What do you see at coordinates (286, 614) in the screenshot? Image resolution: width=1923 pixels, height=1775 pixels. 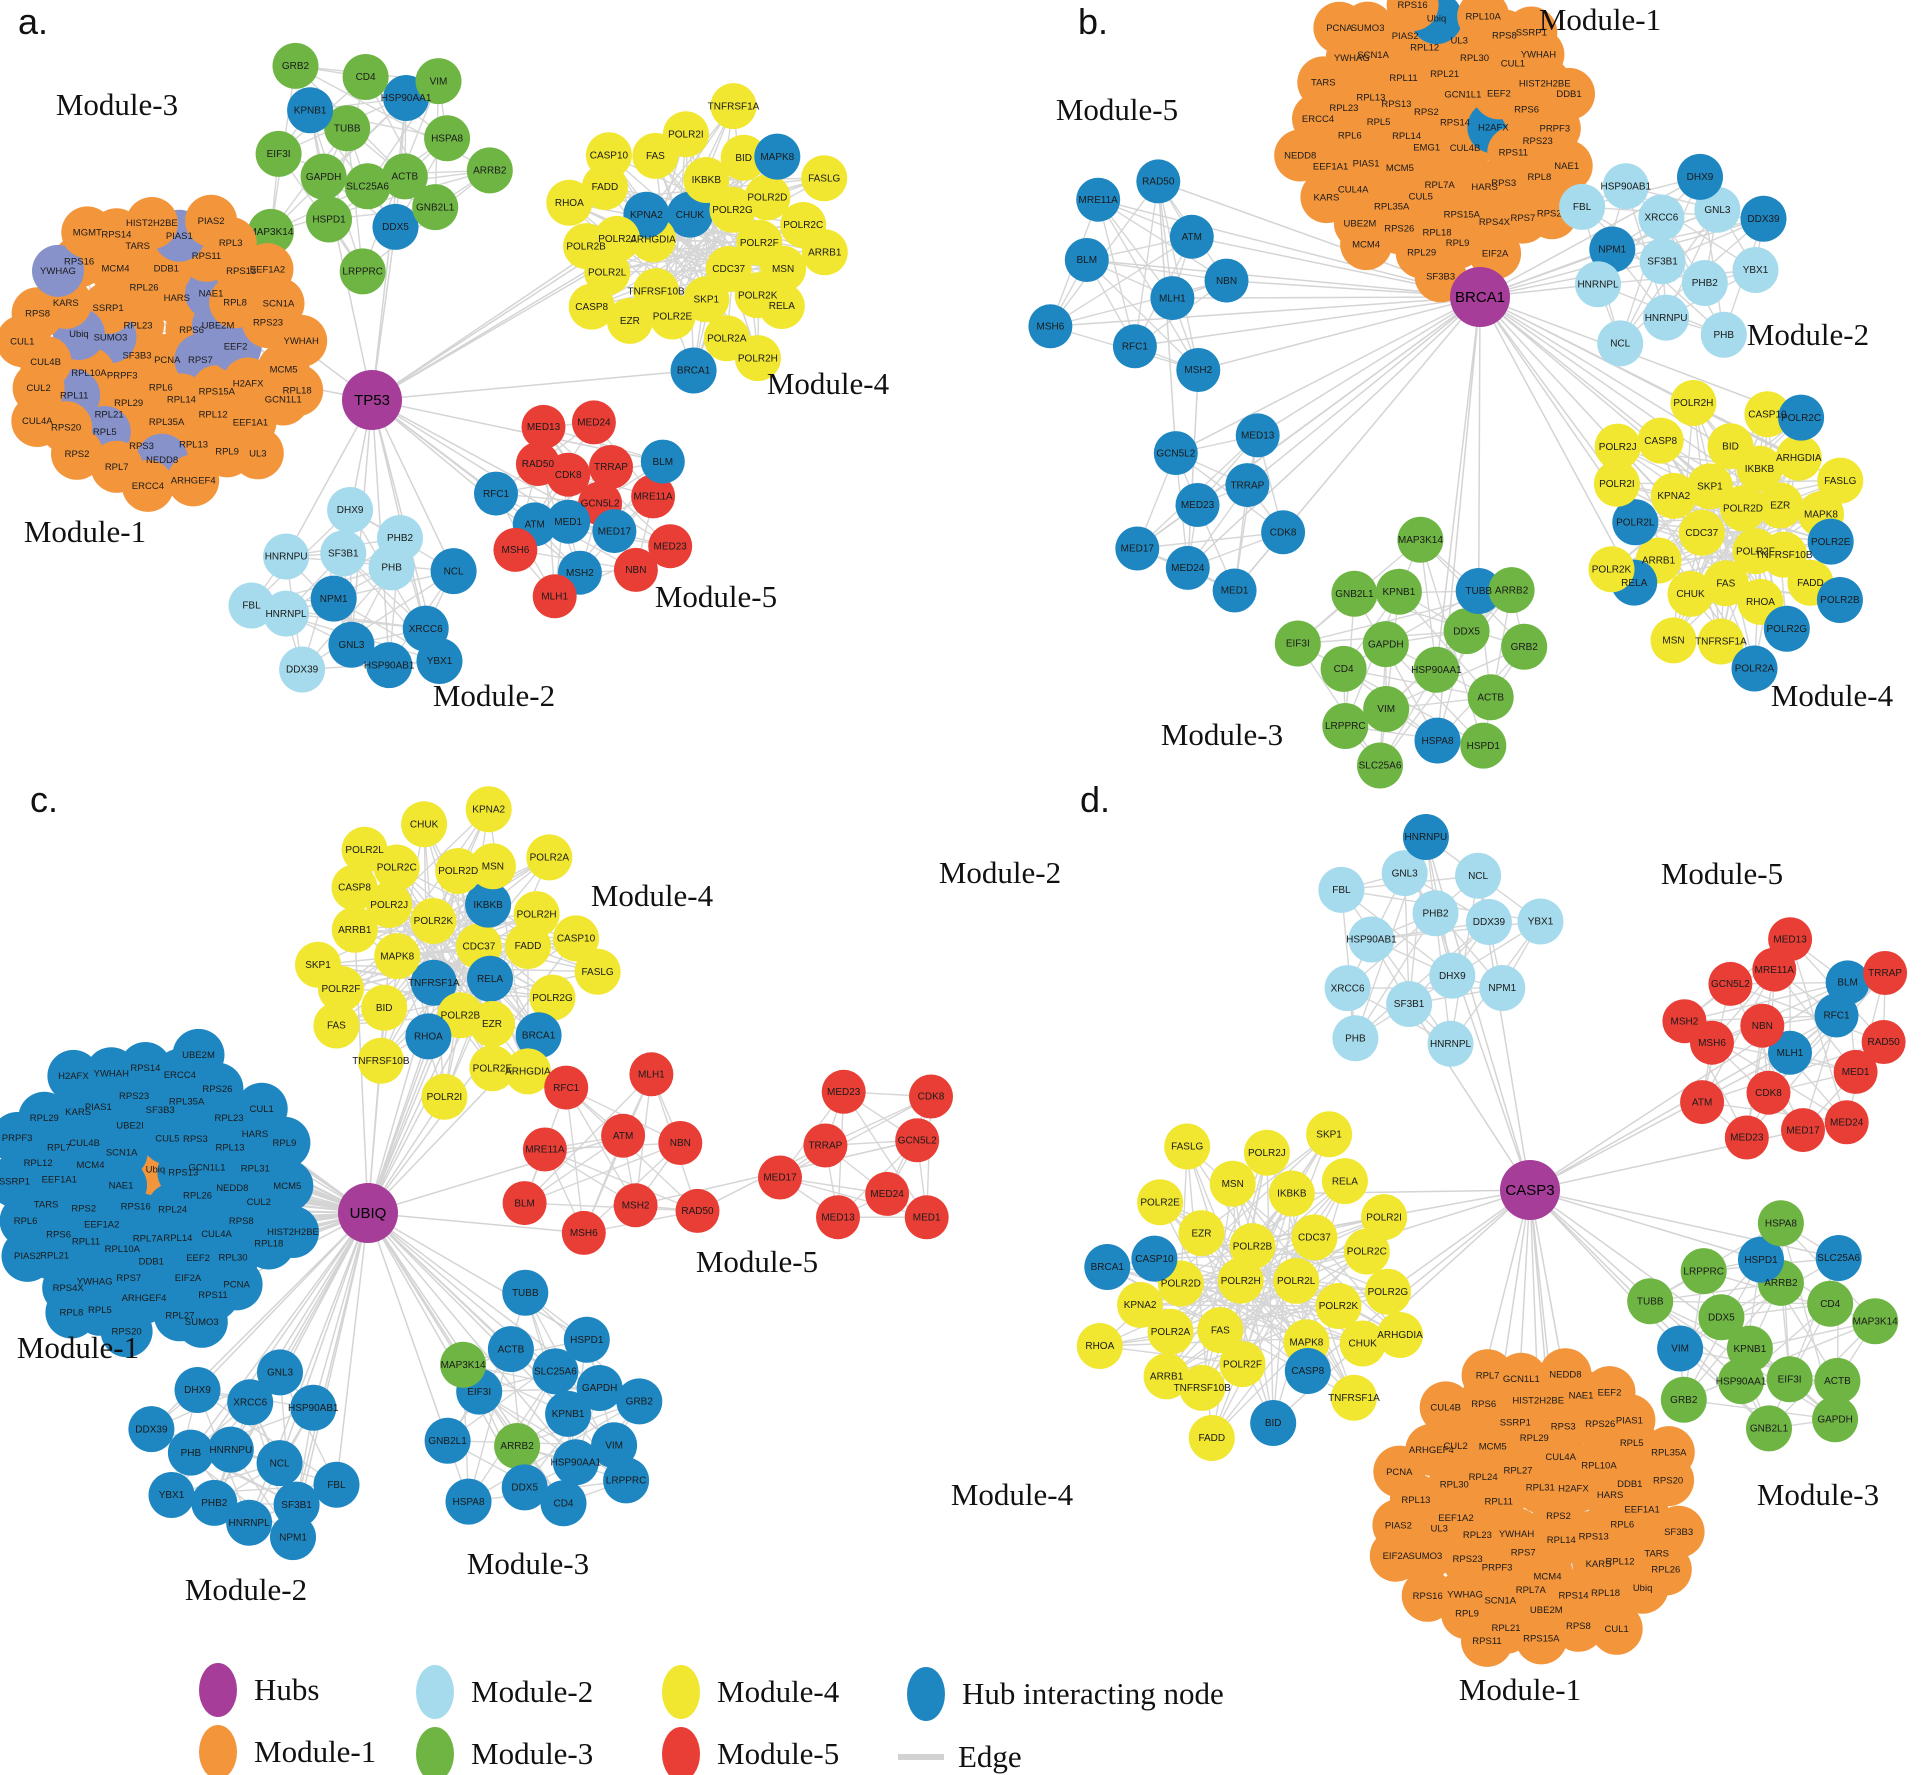 I see `node-label: HNRNPL` at bounding box center [286, 614].